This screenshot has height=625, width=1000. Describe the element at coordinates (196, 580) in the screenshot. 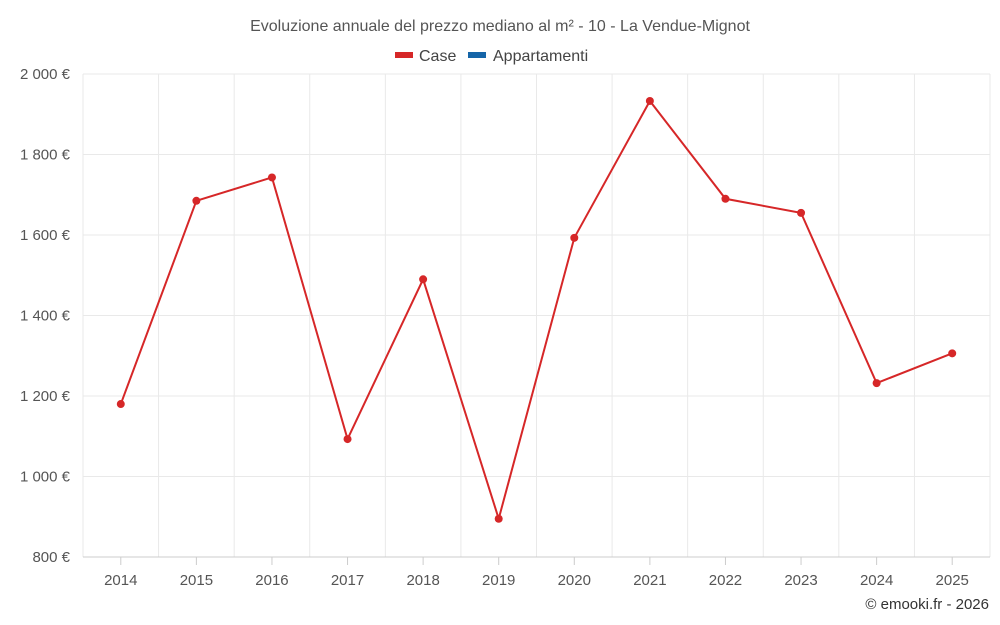

I see `x-tick-label: 2015` at that location.